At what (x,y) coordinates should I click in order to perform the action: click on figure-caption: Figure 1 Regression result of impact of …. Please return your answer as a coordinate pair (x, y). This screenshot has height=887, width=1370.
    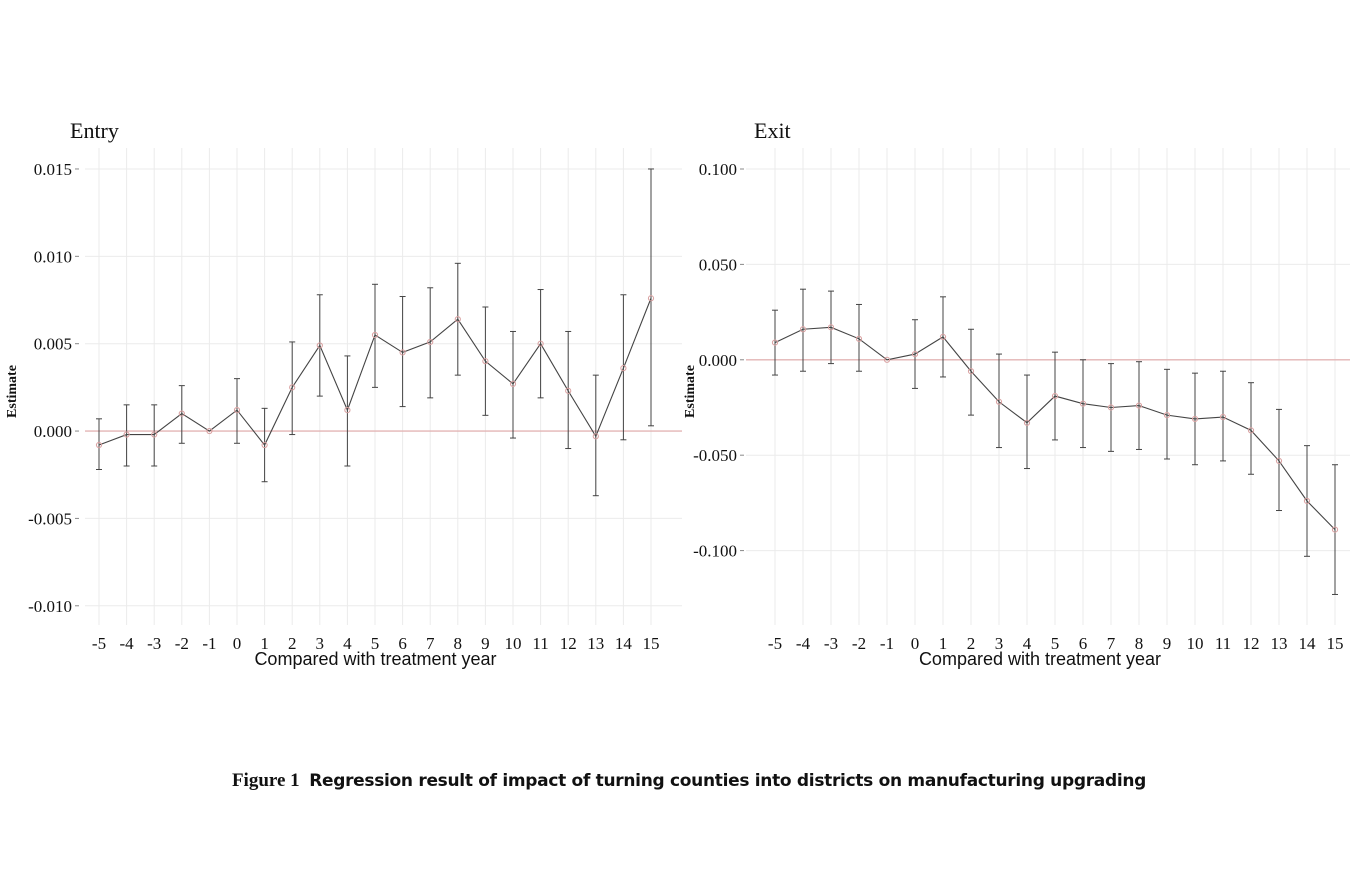
    Looking at the image, I should click on (685, 781).